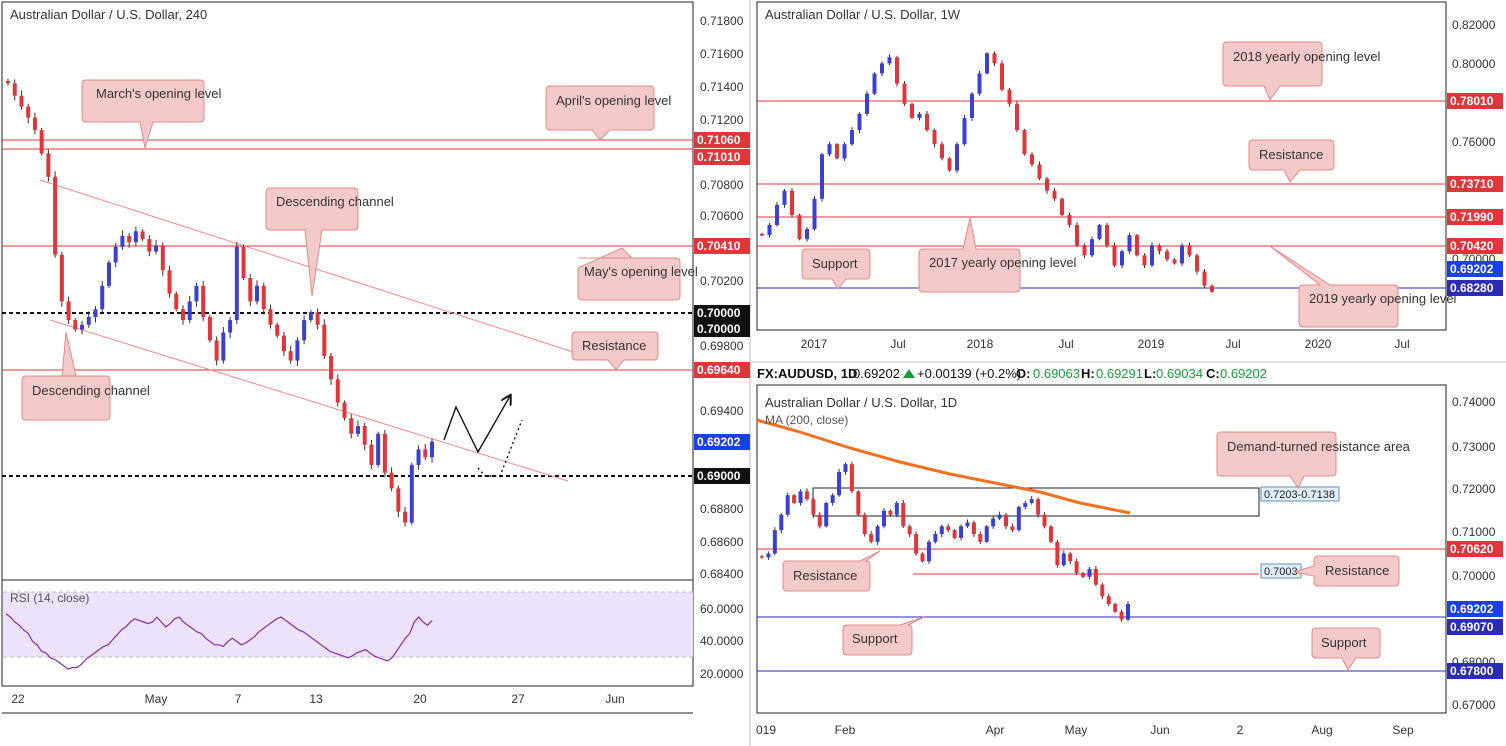  Describe the element at coordinates (814, 344) in the screenshot. I see `pW-x-tick: 2017` at that location.